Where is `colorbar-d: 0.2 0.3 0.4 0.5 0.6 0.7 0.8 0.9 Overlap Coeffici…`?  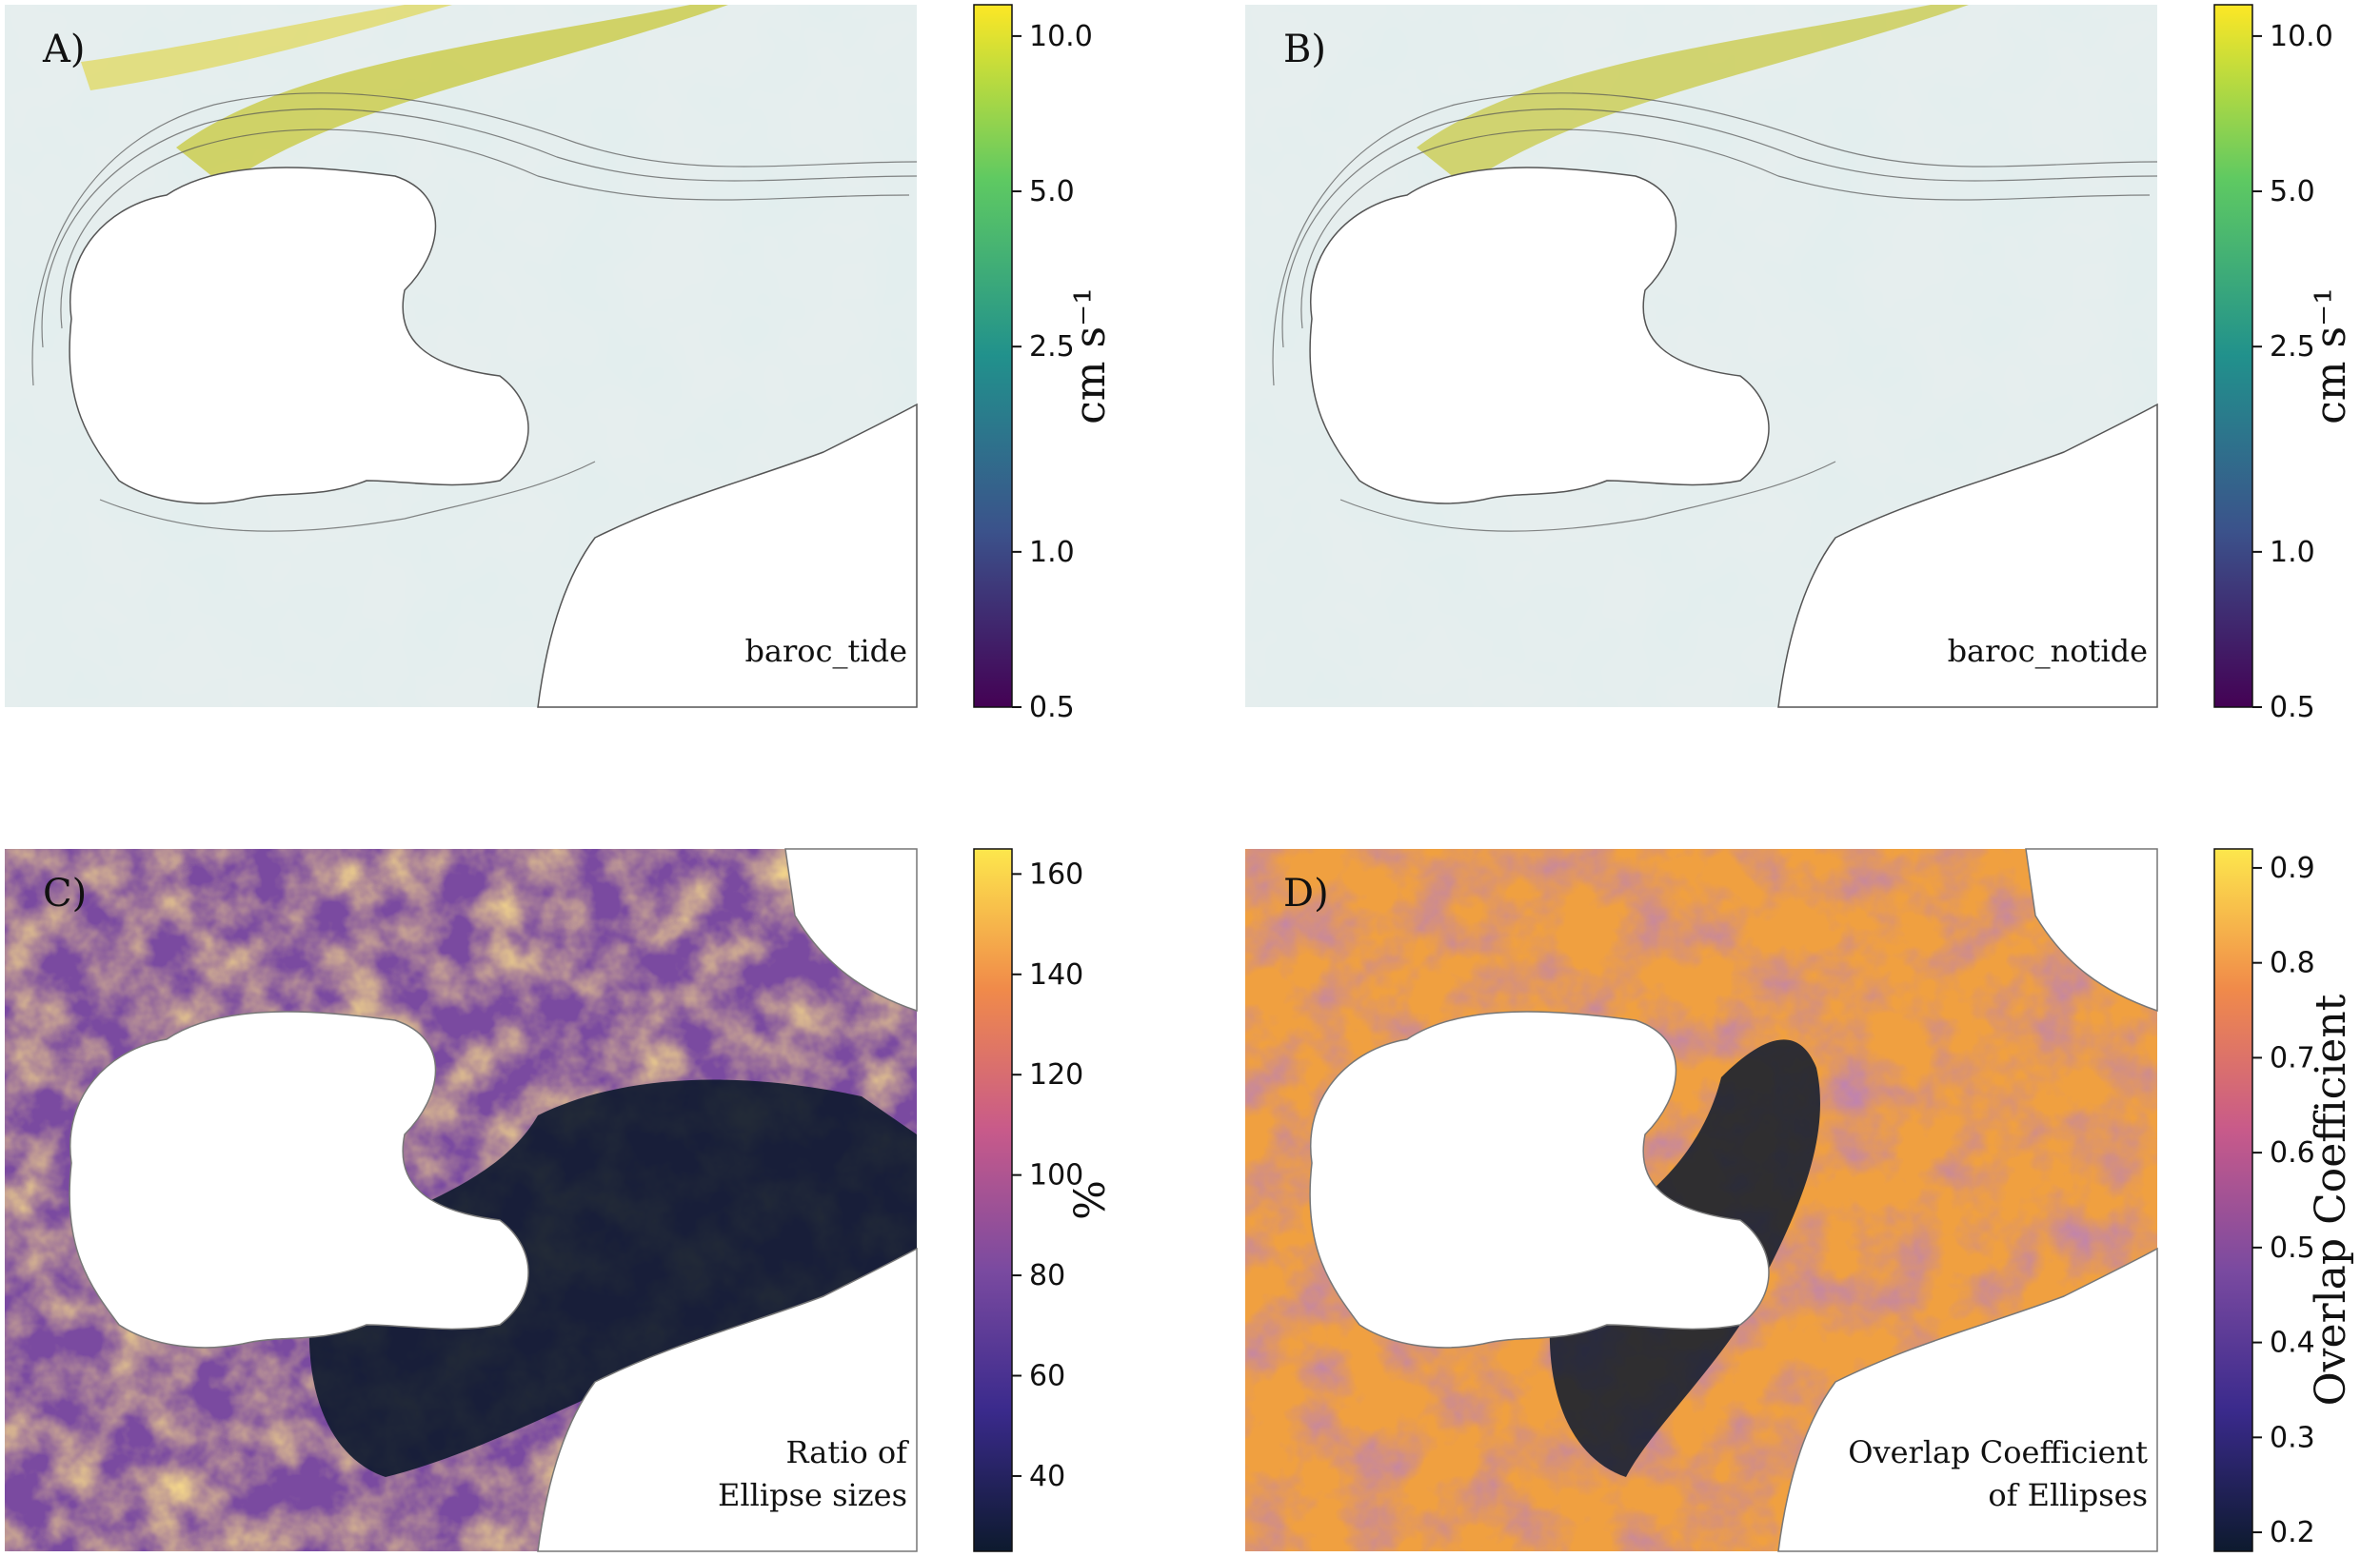 colorbar-d: 0.2 0.3 0.4 0.5 0.6 0.7 0.8 0.9 Overlap Coeffici… is located at coordinates (2284, 1200).